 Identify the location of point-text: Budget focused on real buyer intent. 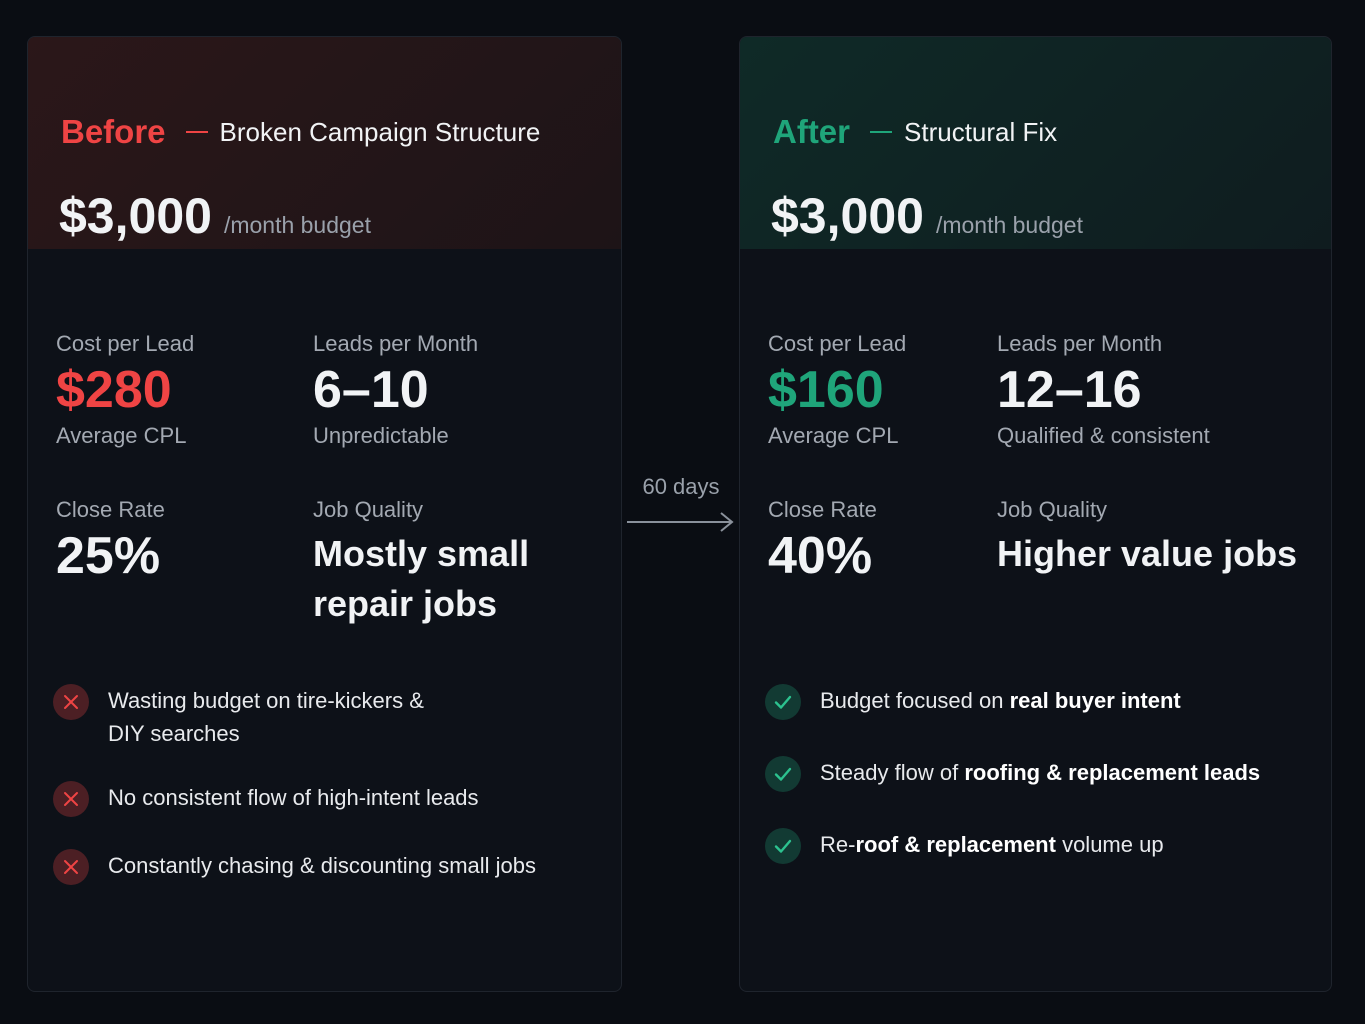
(1000, 700).